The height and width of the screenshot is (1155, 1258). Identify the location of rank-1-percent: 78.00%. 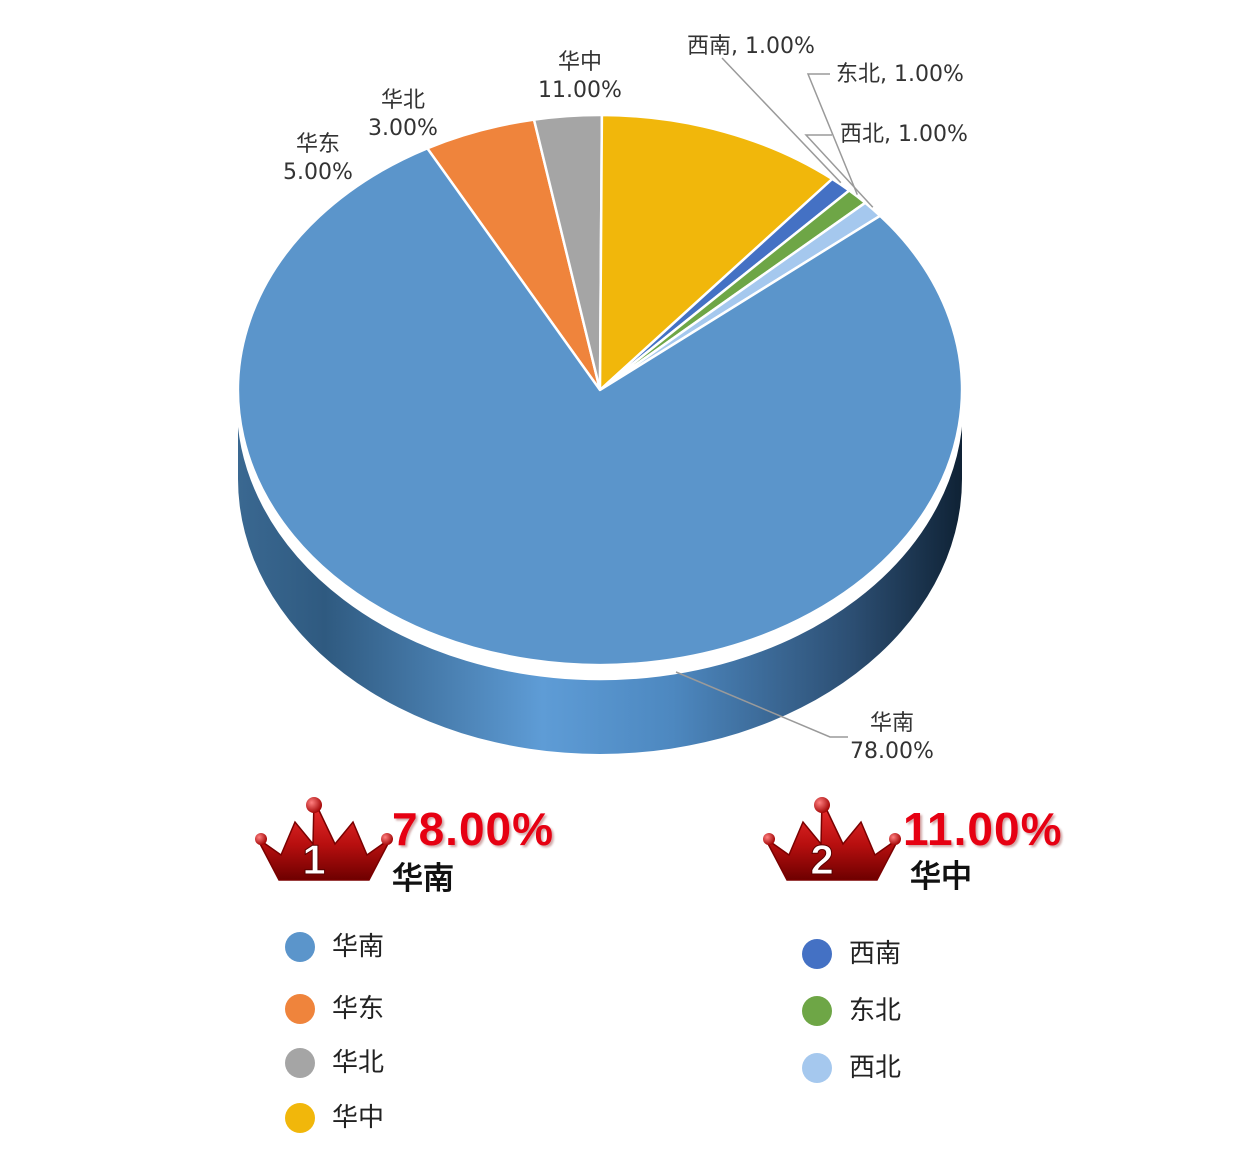
(473, 829).